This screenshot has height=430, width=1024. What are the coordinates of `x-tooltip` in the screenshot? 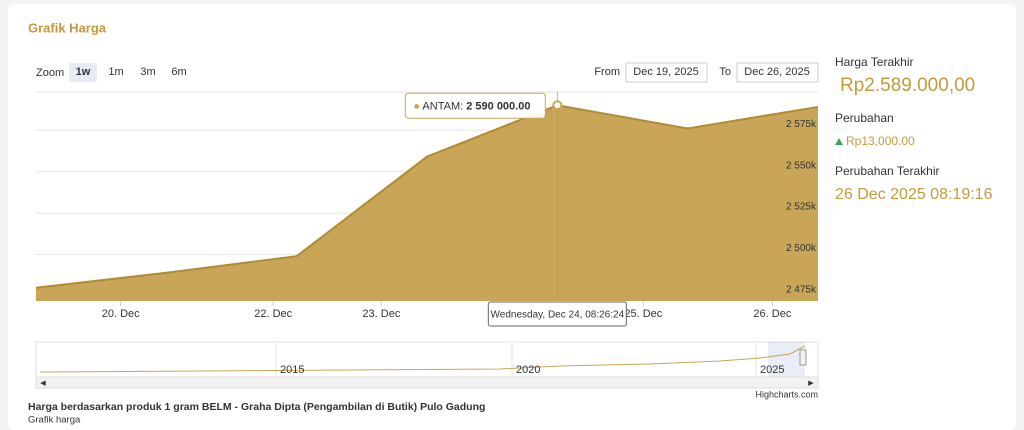 It's located at (557, 314).